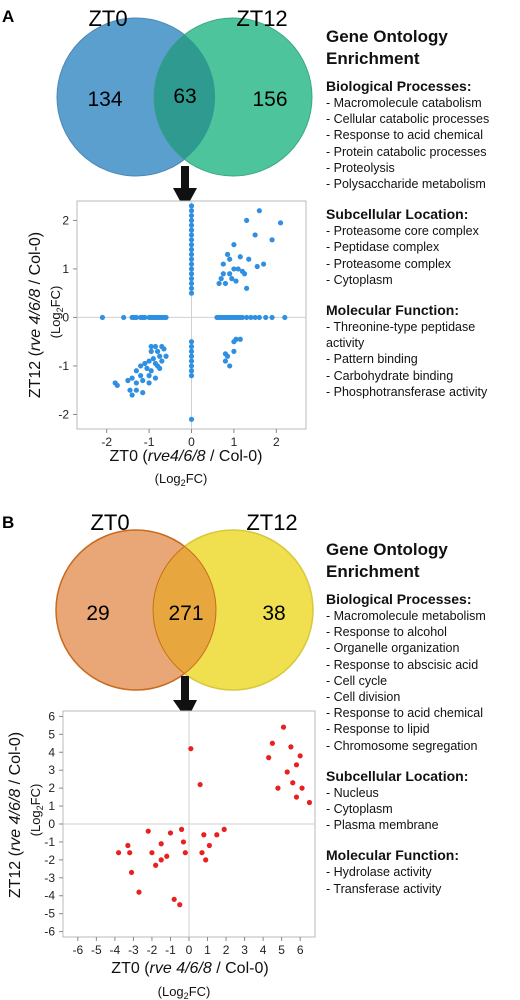 The width and height of the screenshot is (520, 1000). What do you see at coordinates (149, 442) in the screenshot?
I see `x-tick-label: -1` at bounding box center [149, 442].